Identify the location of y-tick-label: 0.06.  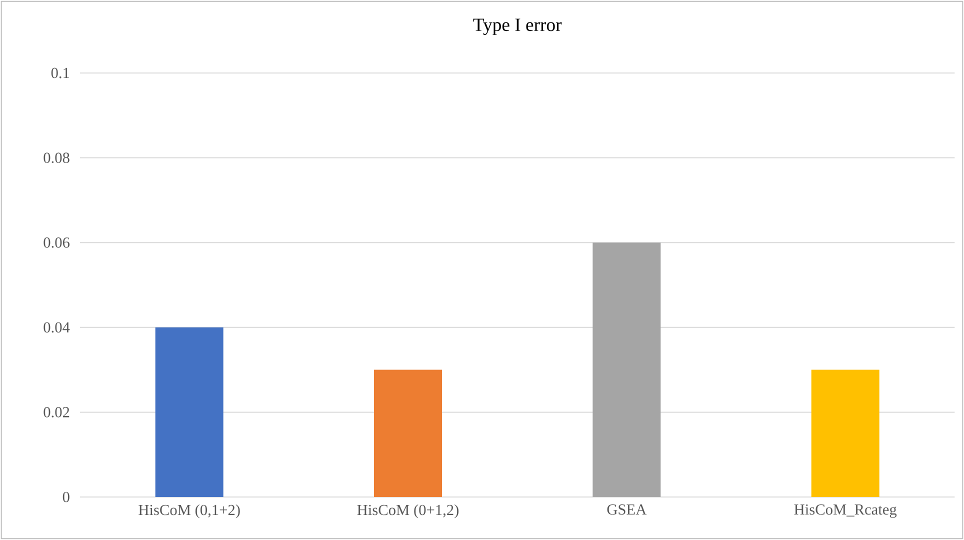
(57, 242).